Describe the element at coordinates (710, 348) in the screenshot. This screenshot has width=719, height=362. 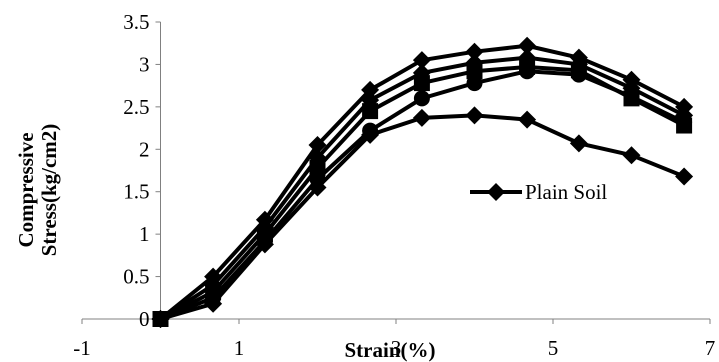
I see `x-tick-label: 7` at that location.